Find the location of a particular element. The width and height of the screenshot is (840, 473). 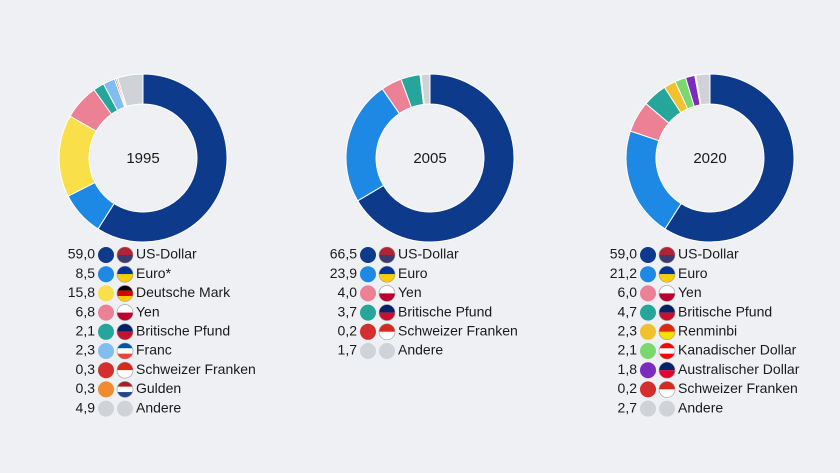

value-label: 1,8 is located at coordinates (628, 369).